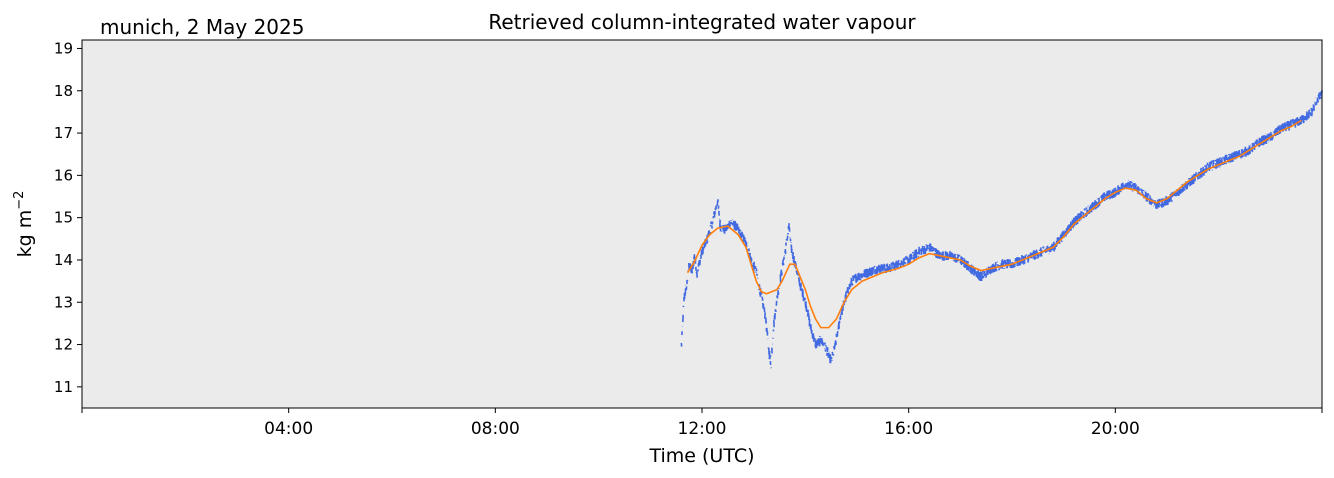  I want to click on x-tick-label: 04:00, so click(288, 429).